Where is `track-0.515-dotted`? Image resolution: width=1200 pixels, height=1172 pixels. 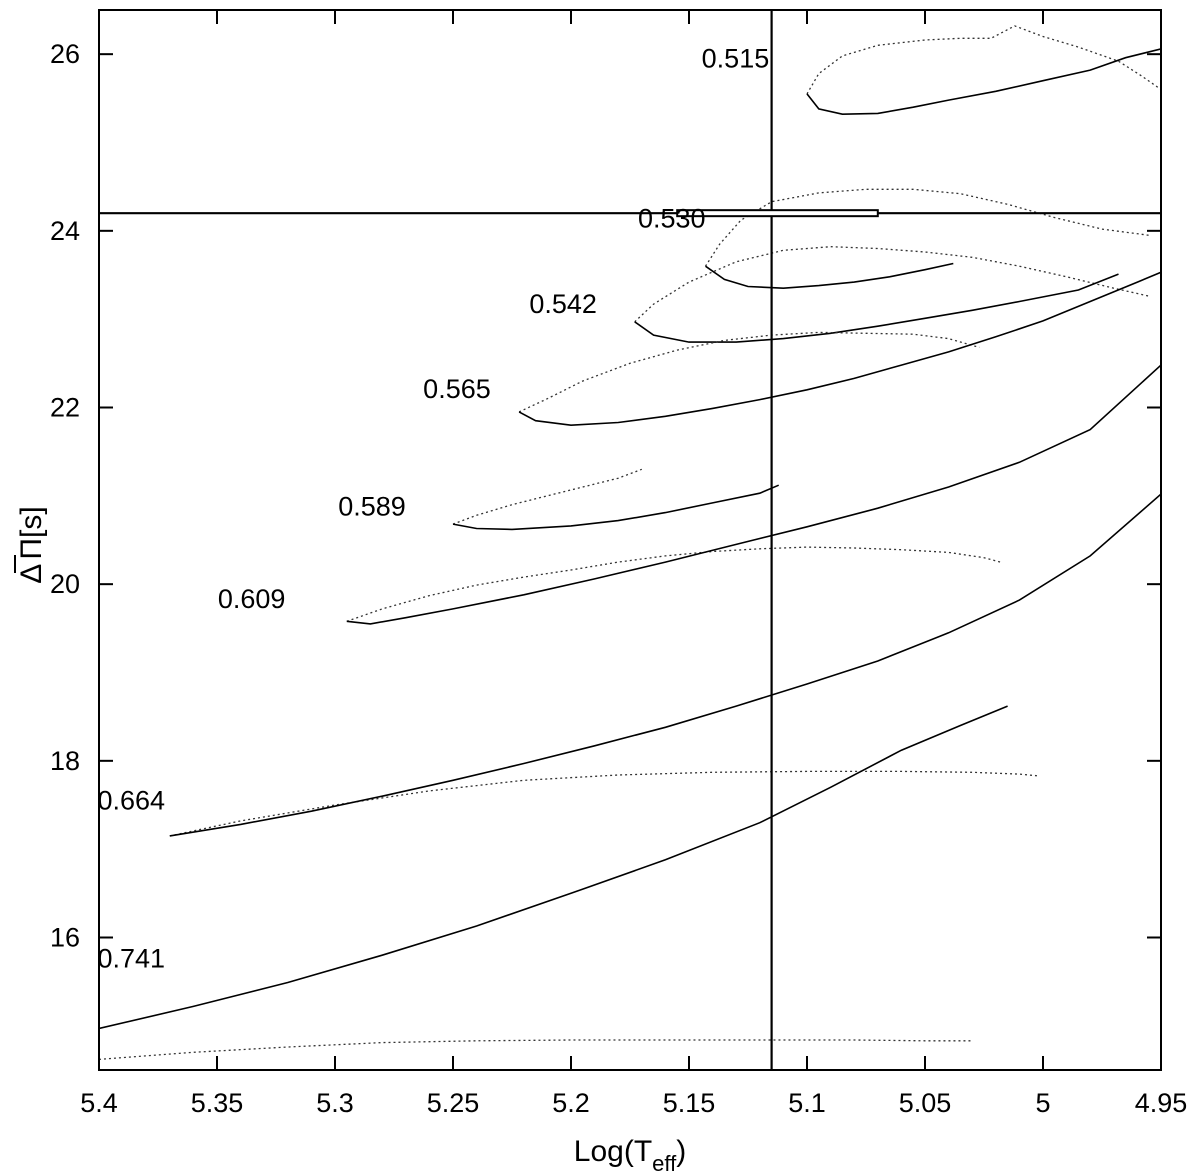 track-0.515-dotted is located at coordinates (983, 60).